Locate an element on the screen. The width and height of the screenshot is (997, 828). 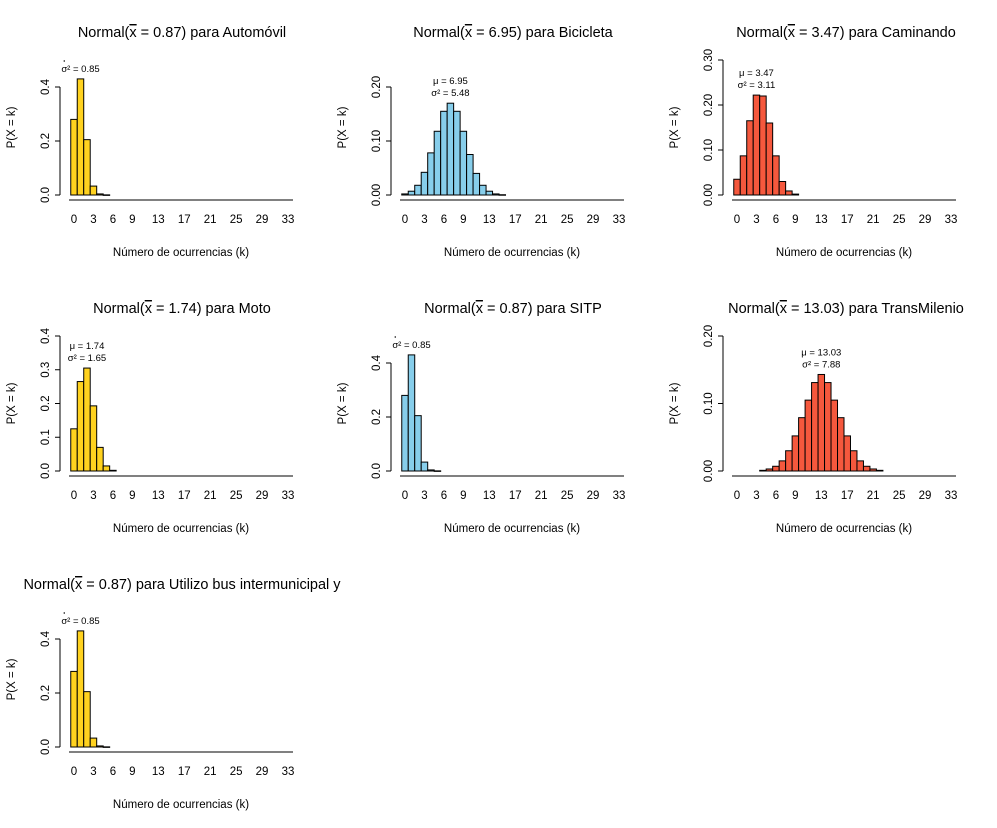
mean-annotation: μ = 1.74 is located at coordinates (87, 346).